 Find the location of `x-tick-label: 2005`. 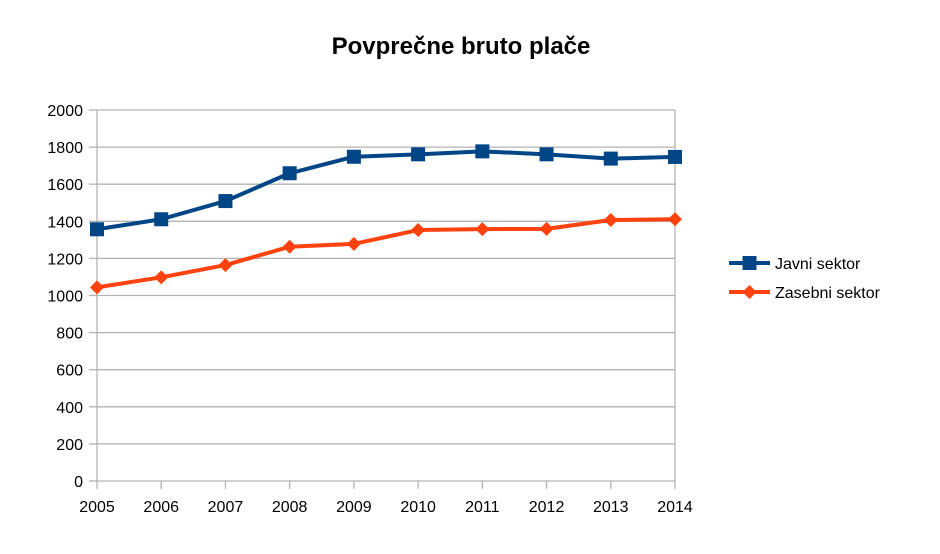

x-tick-label: 2005 is located at coordinates (97, 507).